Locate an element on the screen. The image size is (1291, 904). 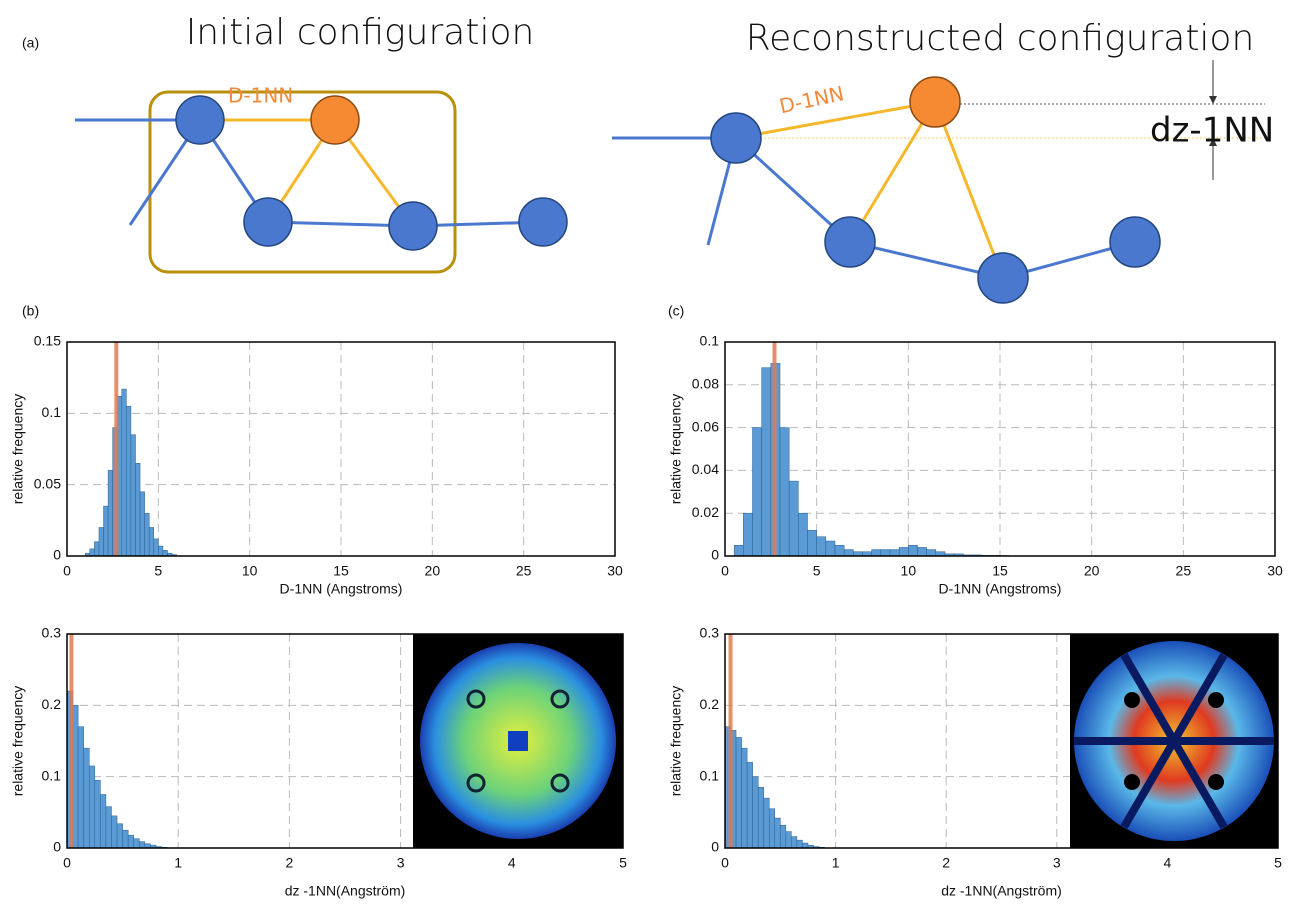
y-tick-label: 0.2 is located at coordinates (710, 704).